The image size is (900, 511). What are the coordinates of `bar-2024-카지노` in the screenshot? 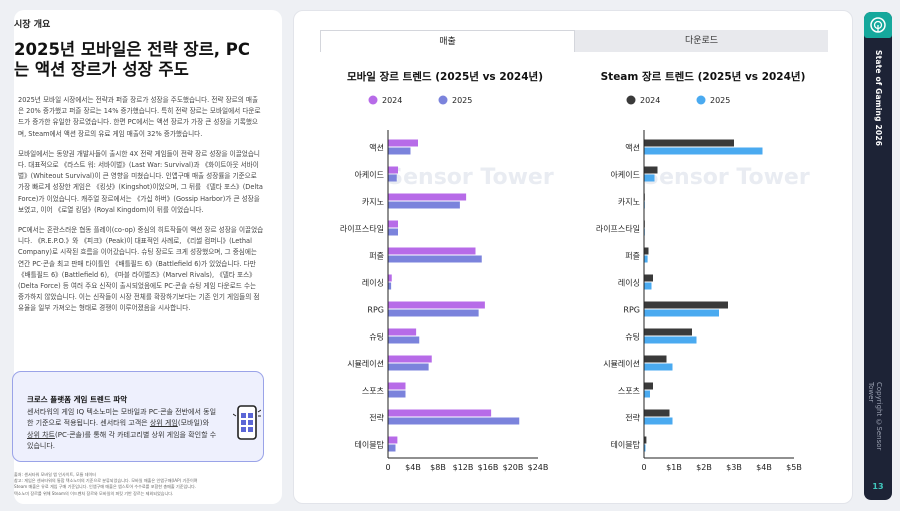 It's located at (427, 197).